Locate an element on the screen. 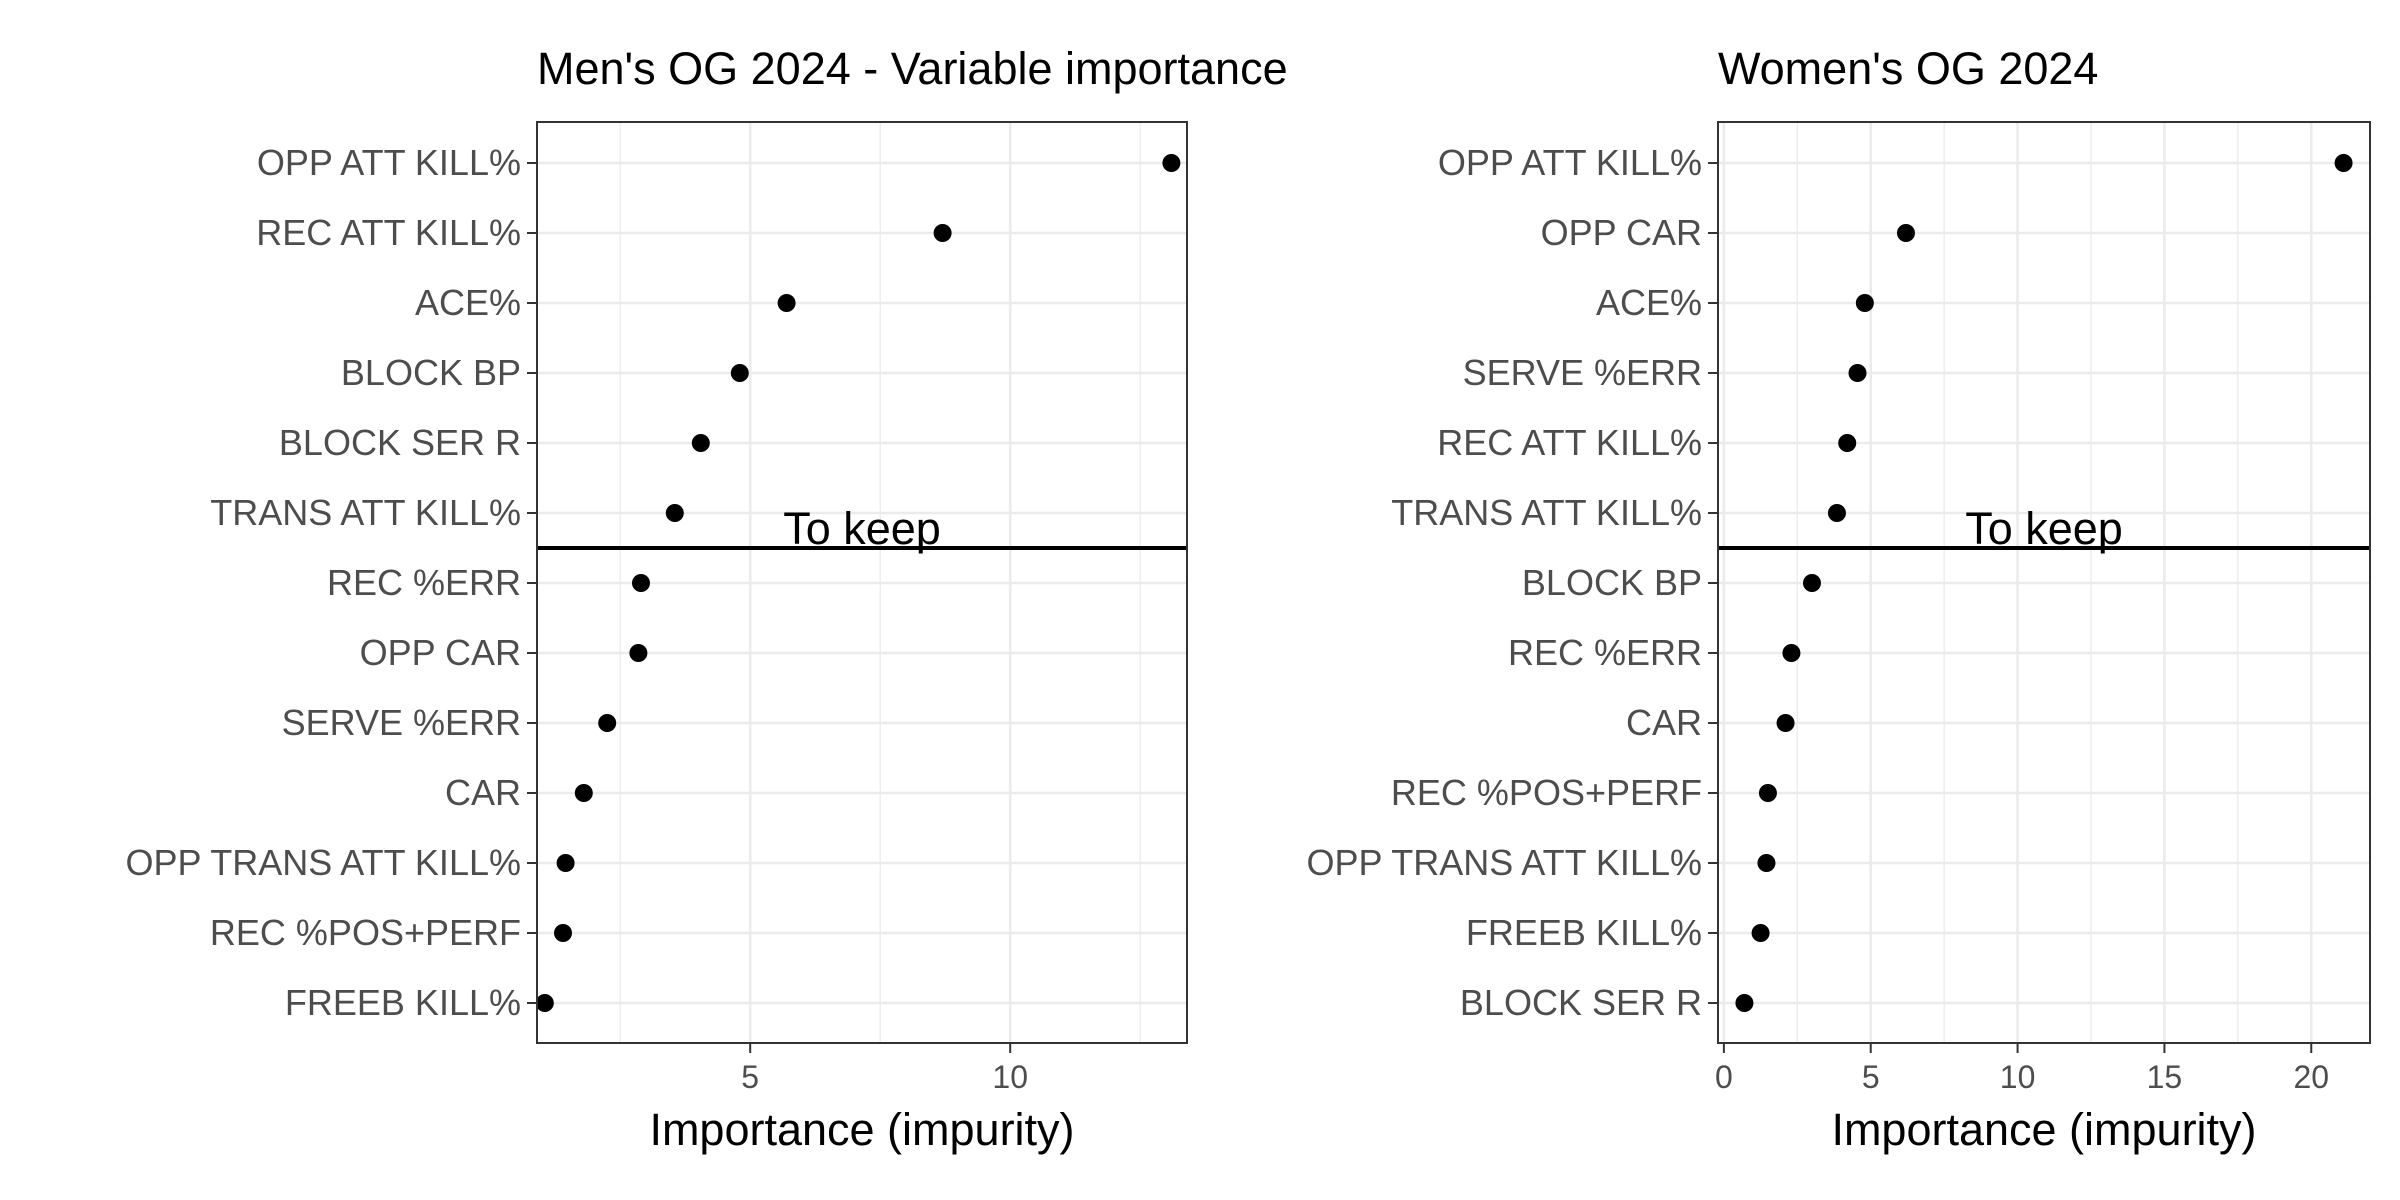 The image size is (2400, 1200). x-tick-label: 0 is located at coordinates (1724, 1077).